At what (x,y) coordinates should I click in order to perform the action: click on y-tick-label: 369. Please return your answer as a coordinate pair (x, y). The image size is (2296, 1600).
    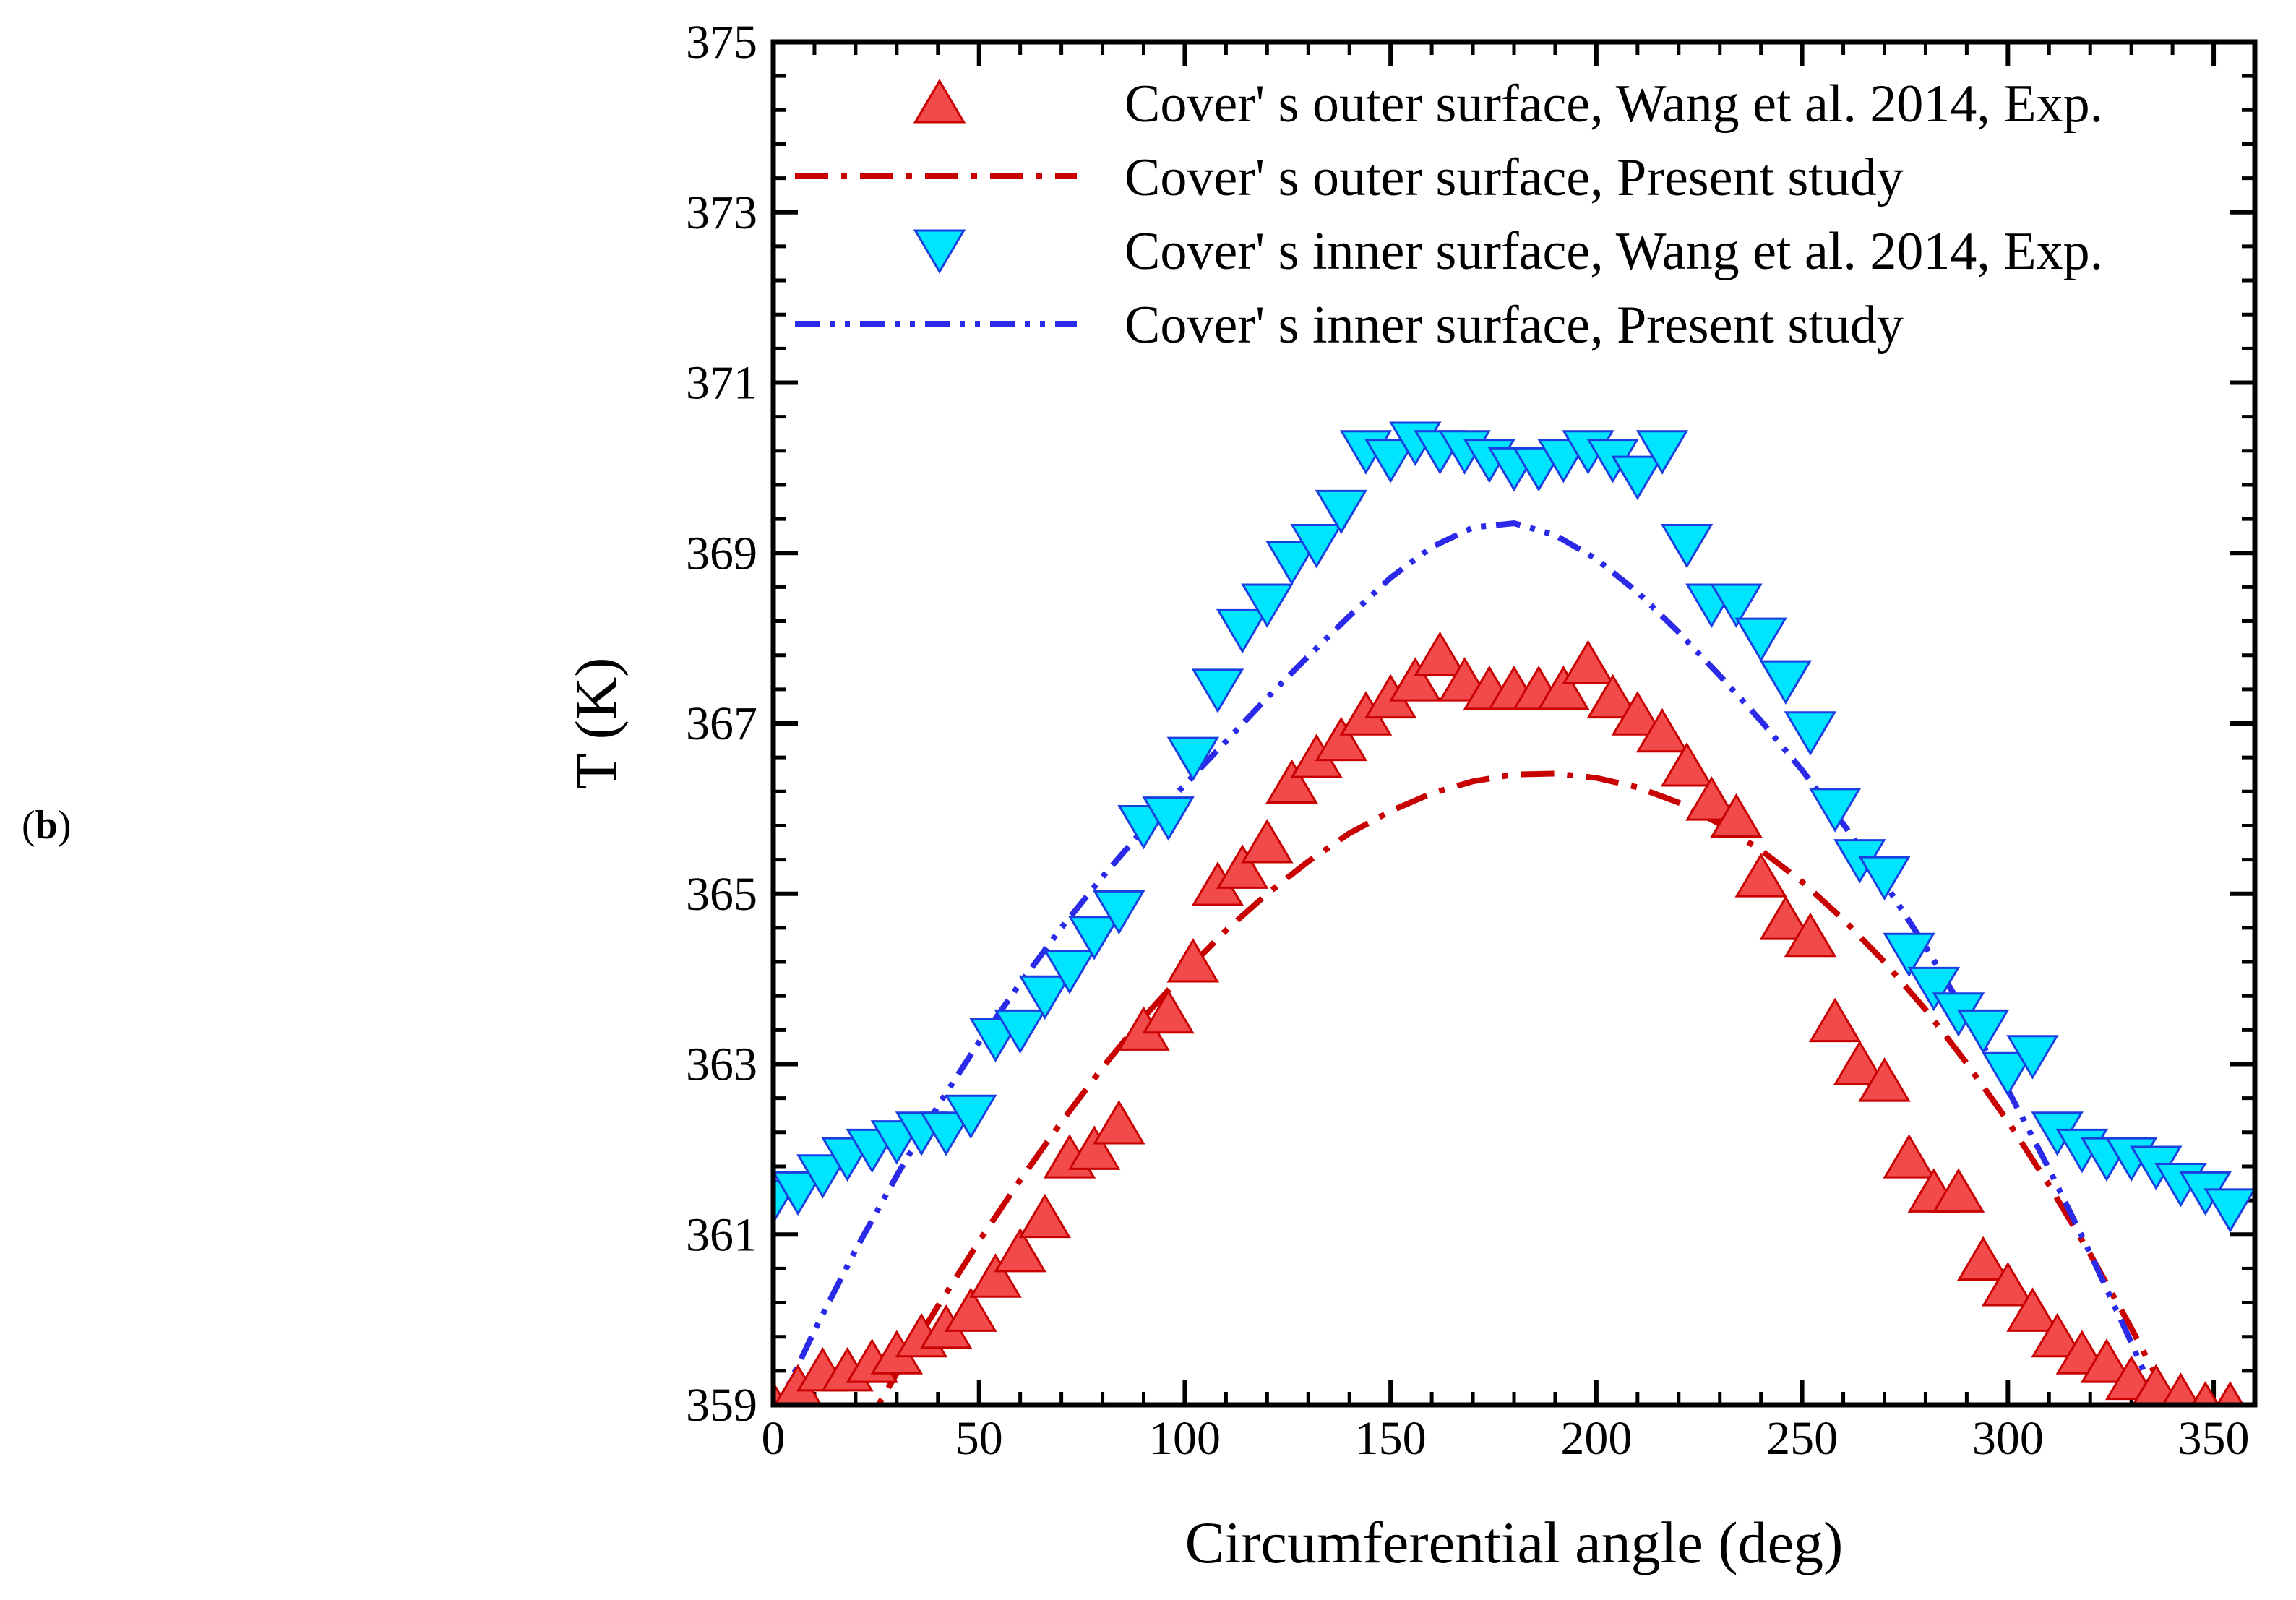
    Looking at the image, I should click on (721, 553).